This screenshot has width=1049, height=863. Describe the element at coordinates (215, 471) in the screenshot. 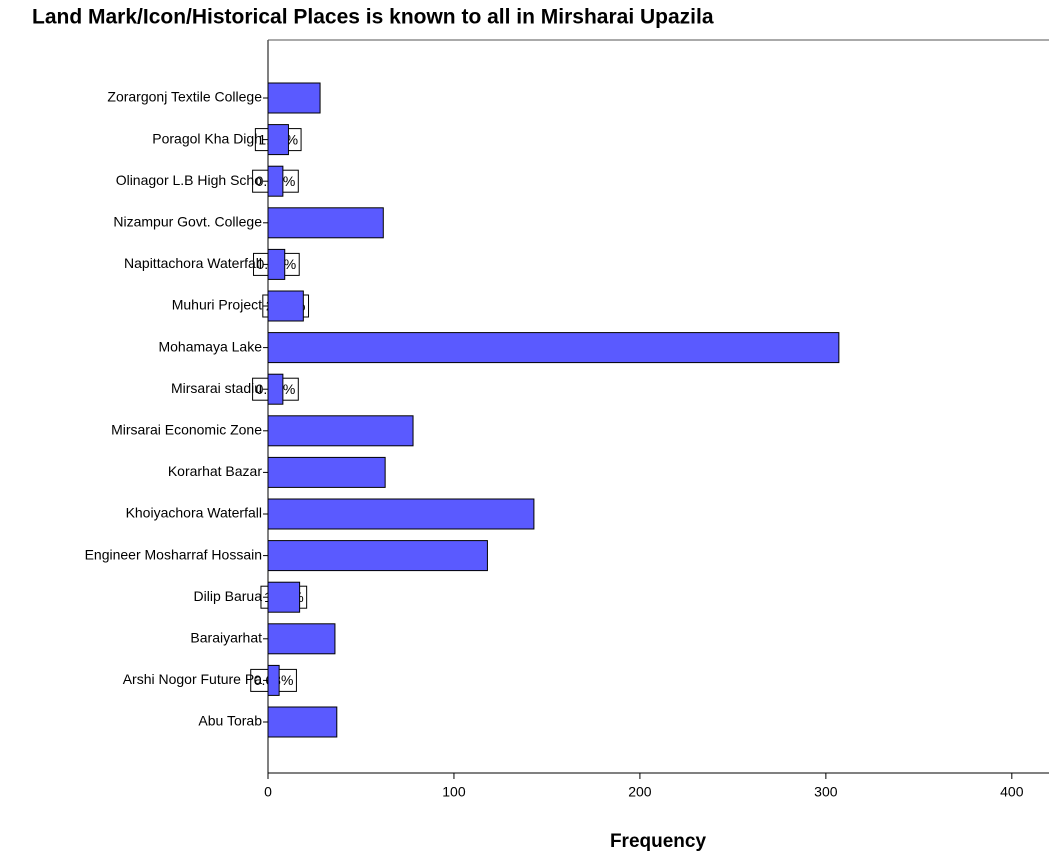

I see `y-tick-label: Korarhat Bazar` at that location.